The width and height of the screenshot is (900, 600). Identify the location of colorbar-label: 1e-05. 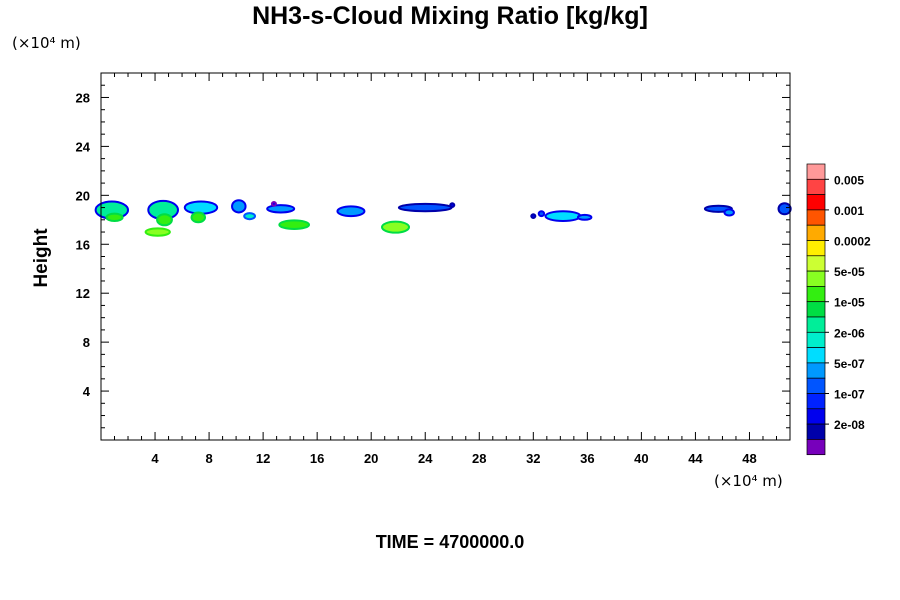
(849, 303).